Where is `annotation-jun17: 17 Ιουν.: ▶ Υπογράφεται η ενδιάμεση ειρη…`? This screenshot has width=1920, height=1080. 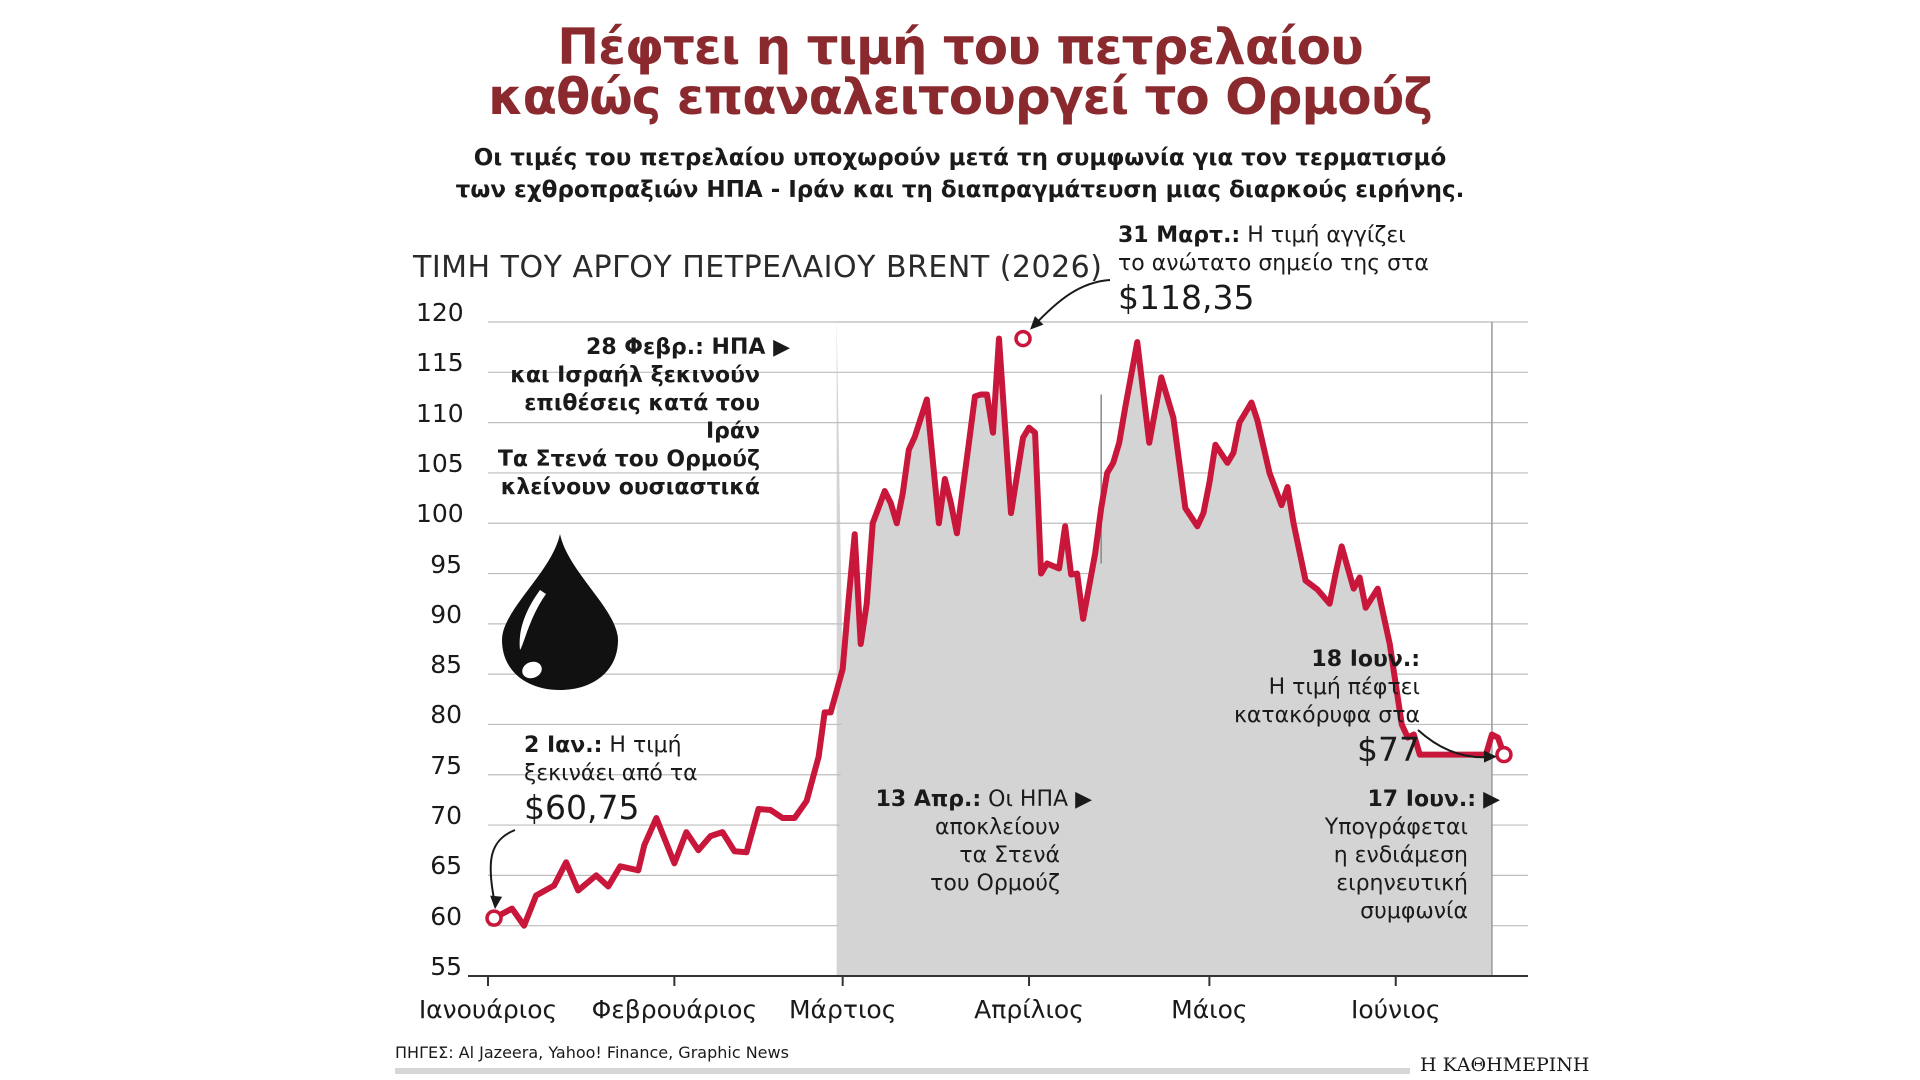
annotation-jun17: 17 Ιουν.: ▶ Υπογράφεται η ενδιάμεση ειρη… is located at coordinates (1380, 856).